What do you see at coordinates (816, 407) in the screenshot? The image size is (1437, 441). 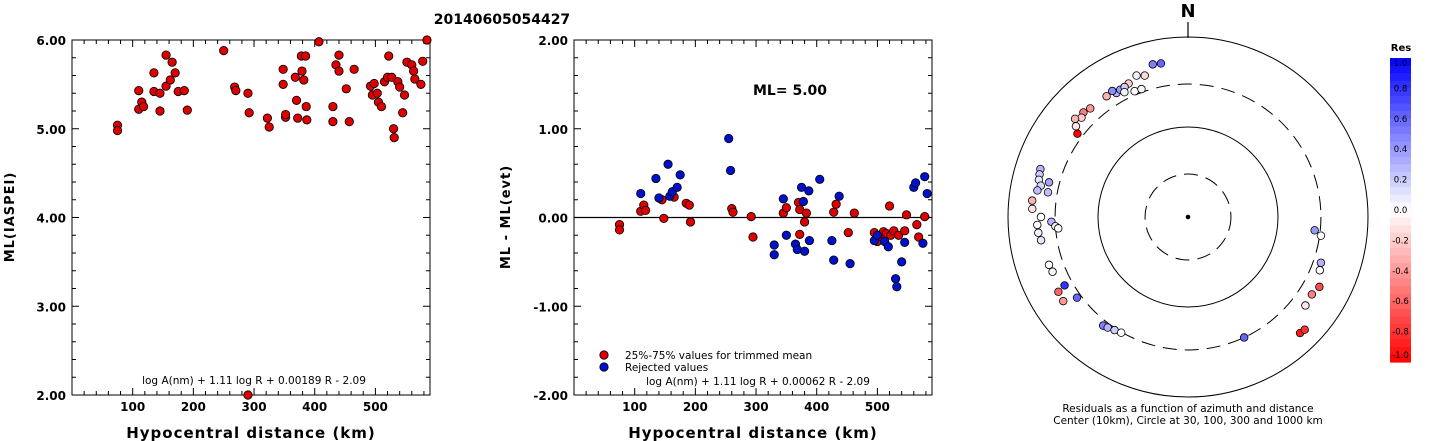 I see `x-tick-label: 400` at bounding box center [816, 407].